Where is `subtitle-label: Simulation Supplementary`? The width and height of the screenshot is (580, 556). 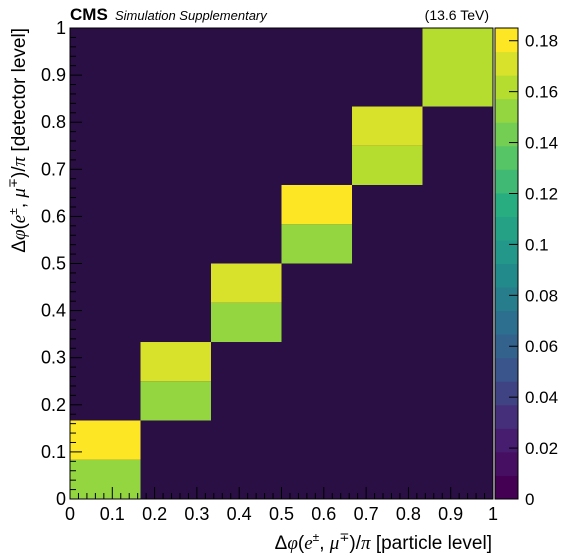
subtitle-label: Simulation Supplementary is located at coordinates (191, 15).